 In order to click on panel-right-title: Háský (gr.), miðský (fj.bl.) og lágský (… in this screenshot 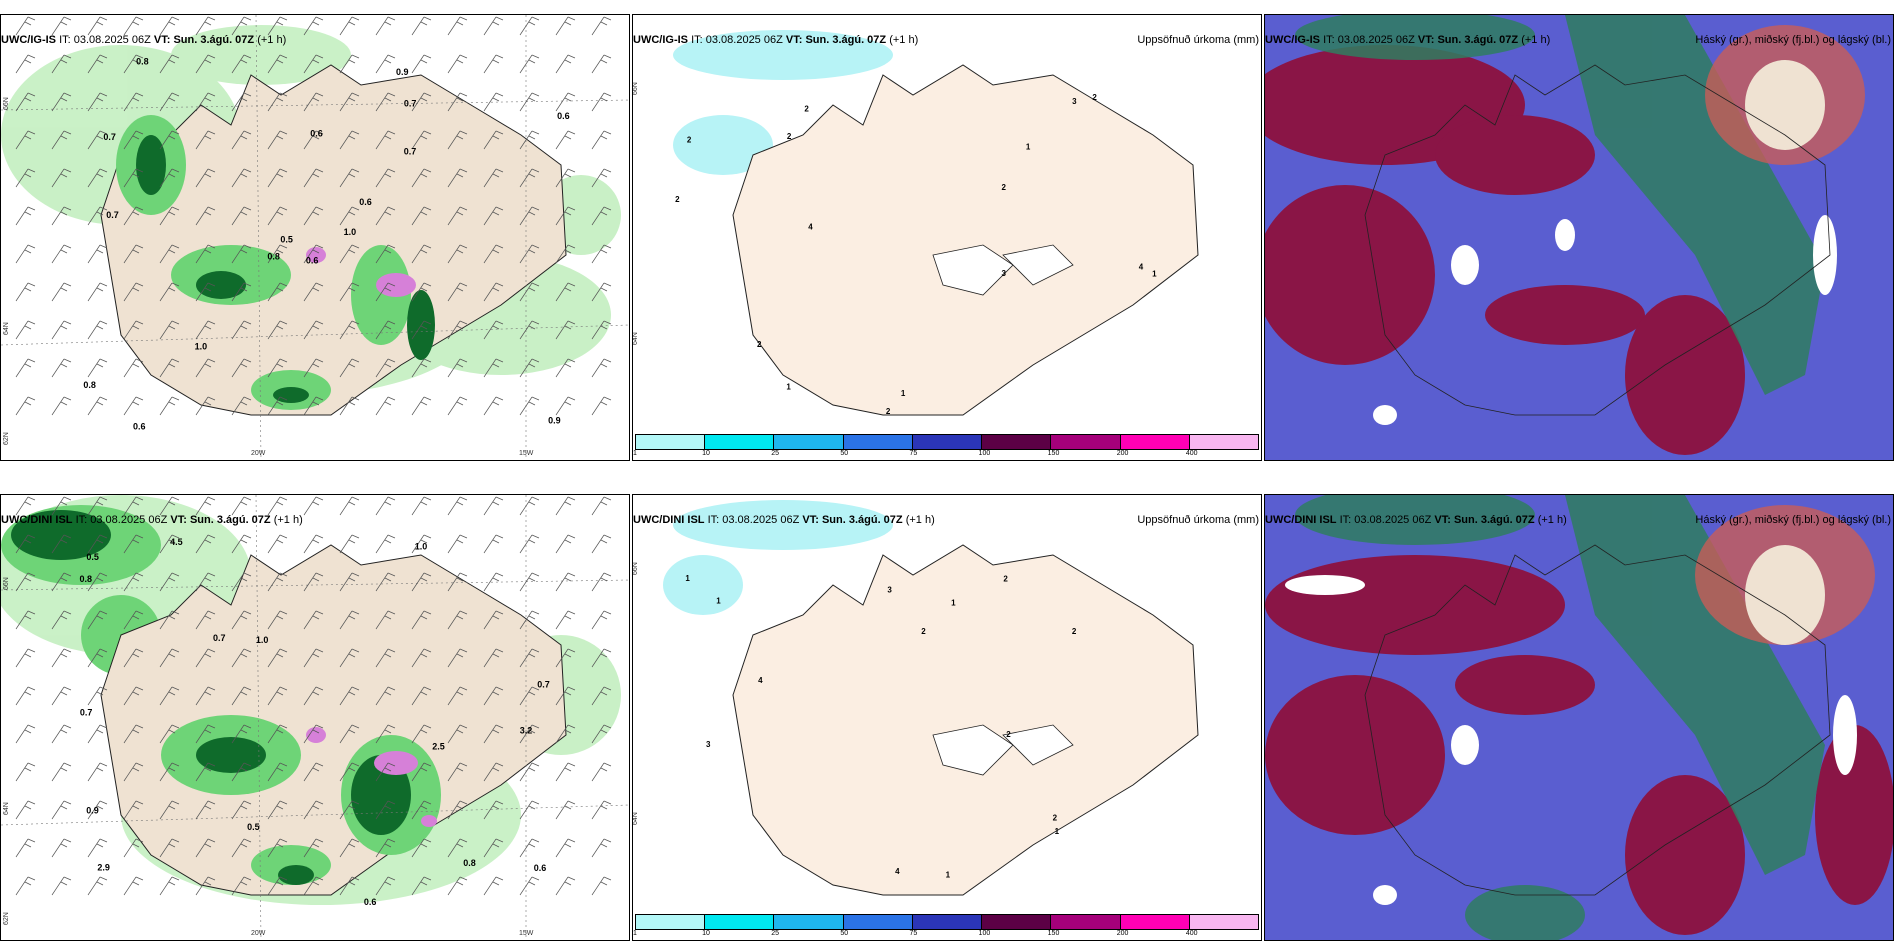, I will do `click(1793, 520)`.